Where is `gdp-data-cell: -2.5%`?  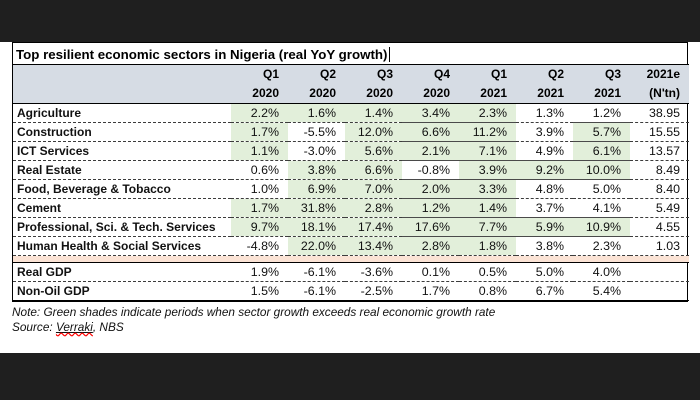 gdp-data-cell: -2.5% is located at coordinates (373, 291).